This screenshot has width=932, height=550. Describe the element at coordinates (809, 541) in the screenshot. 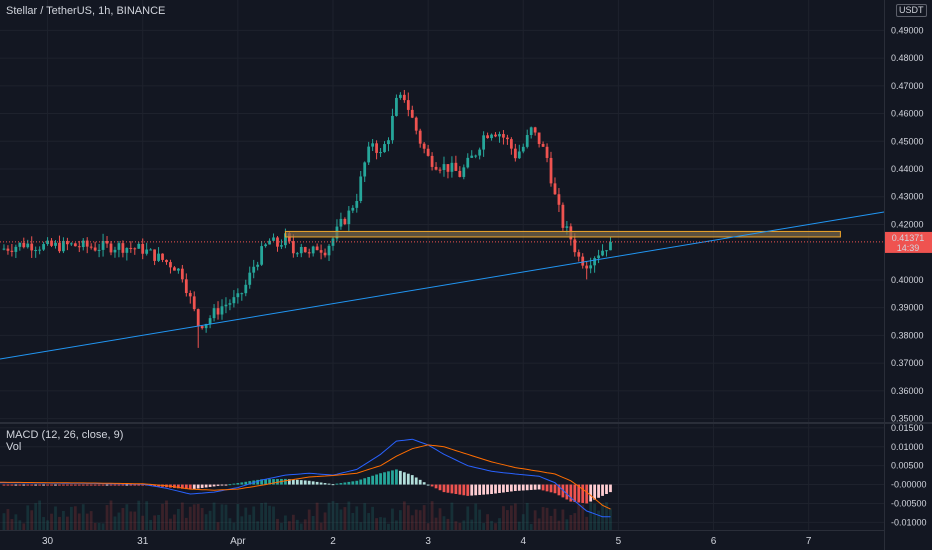

I see `time-axis-tick-label: 7` at that location.